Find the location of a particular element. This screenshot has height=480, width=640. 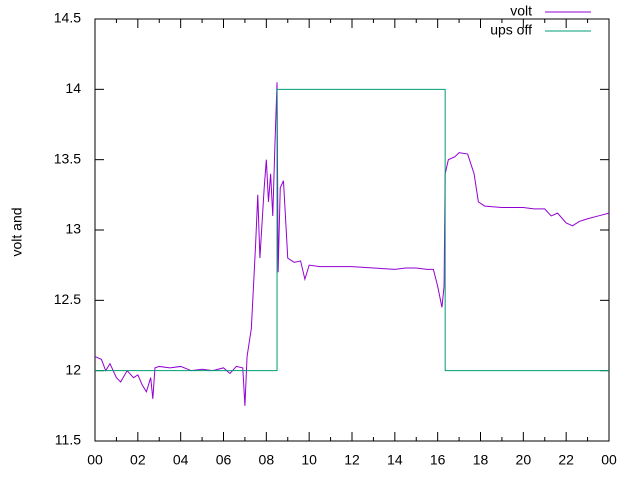

y-tick-label: 14 is located at coordinates (73, 88).